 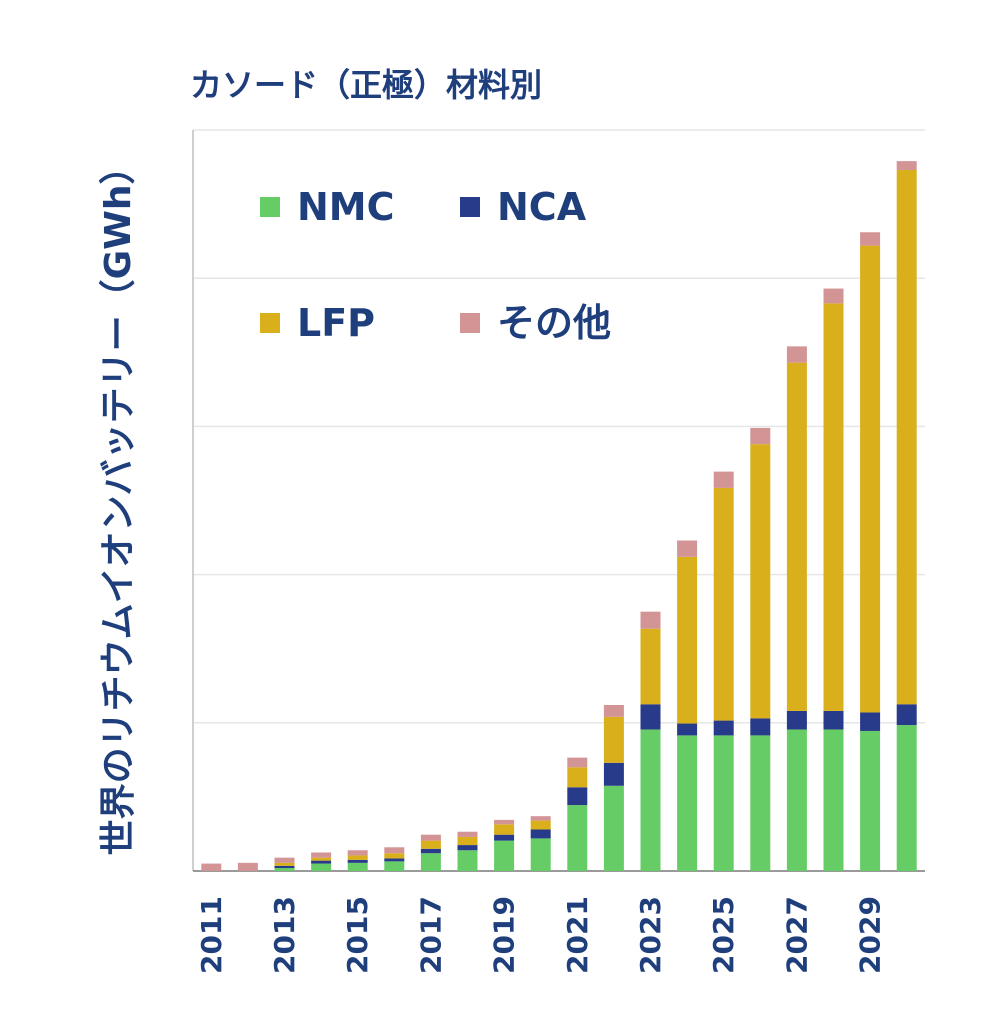 What do you see at coordinates (284, 935) in the screenshot?
I see `x-tick-label: 2013` at bounding box center [284, 935].